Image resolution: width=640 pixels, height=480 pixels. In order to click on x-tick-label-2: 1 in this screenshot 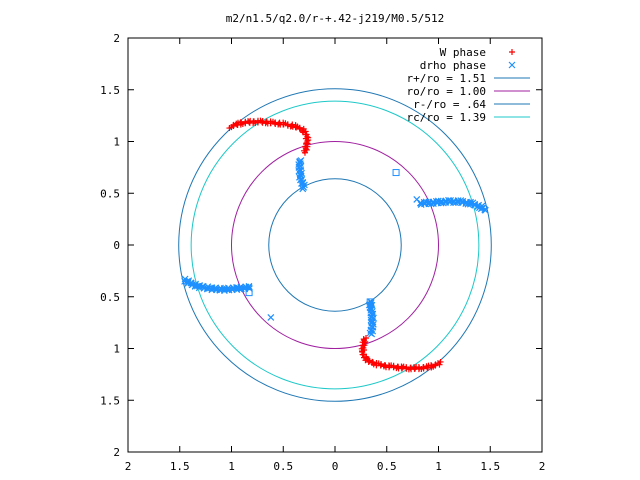, I will do `click(231, 466)`.